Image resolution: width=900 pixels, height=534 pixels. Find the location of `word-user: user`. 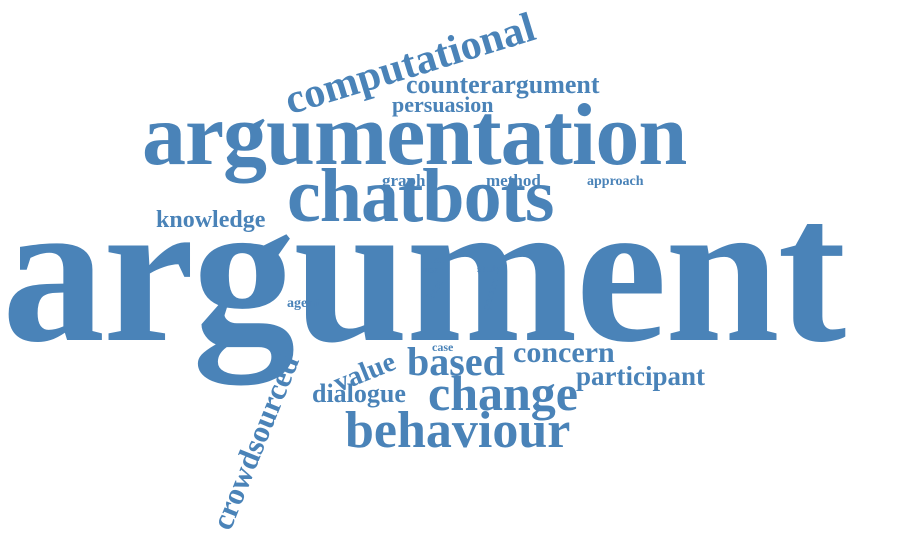

word-user: user is located at coordinates (433, 270).